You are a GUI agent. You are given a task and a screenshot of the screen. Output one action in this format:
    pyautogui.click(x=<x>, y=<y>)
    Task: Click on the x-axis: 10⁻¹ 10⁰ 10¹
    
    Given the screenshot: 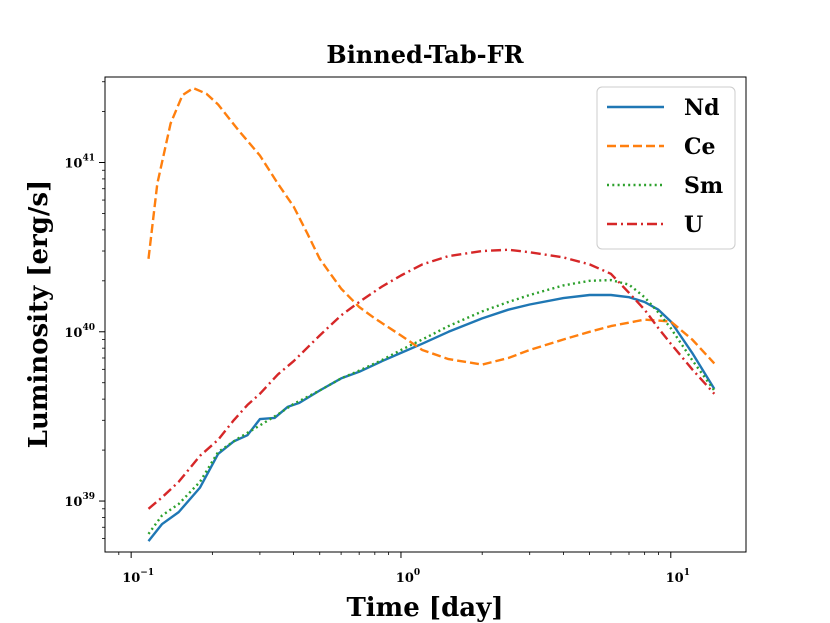 What is the action you would take?
    pyautogui.click(x=404, y=569)
    